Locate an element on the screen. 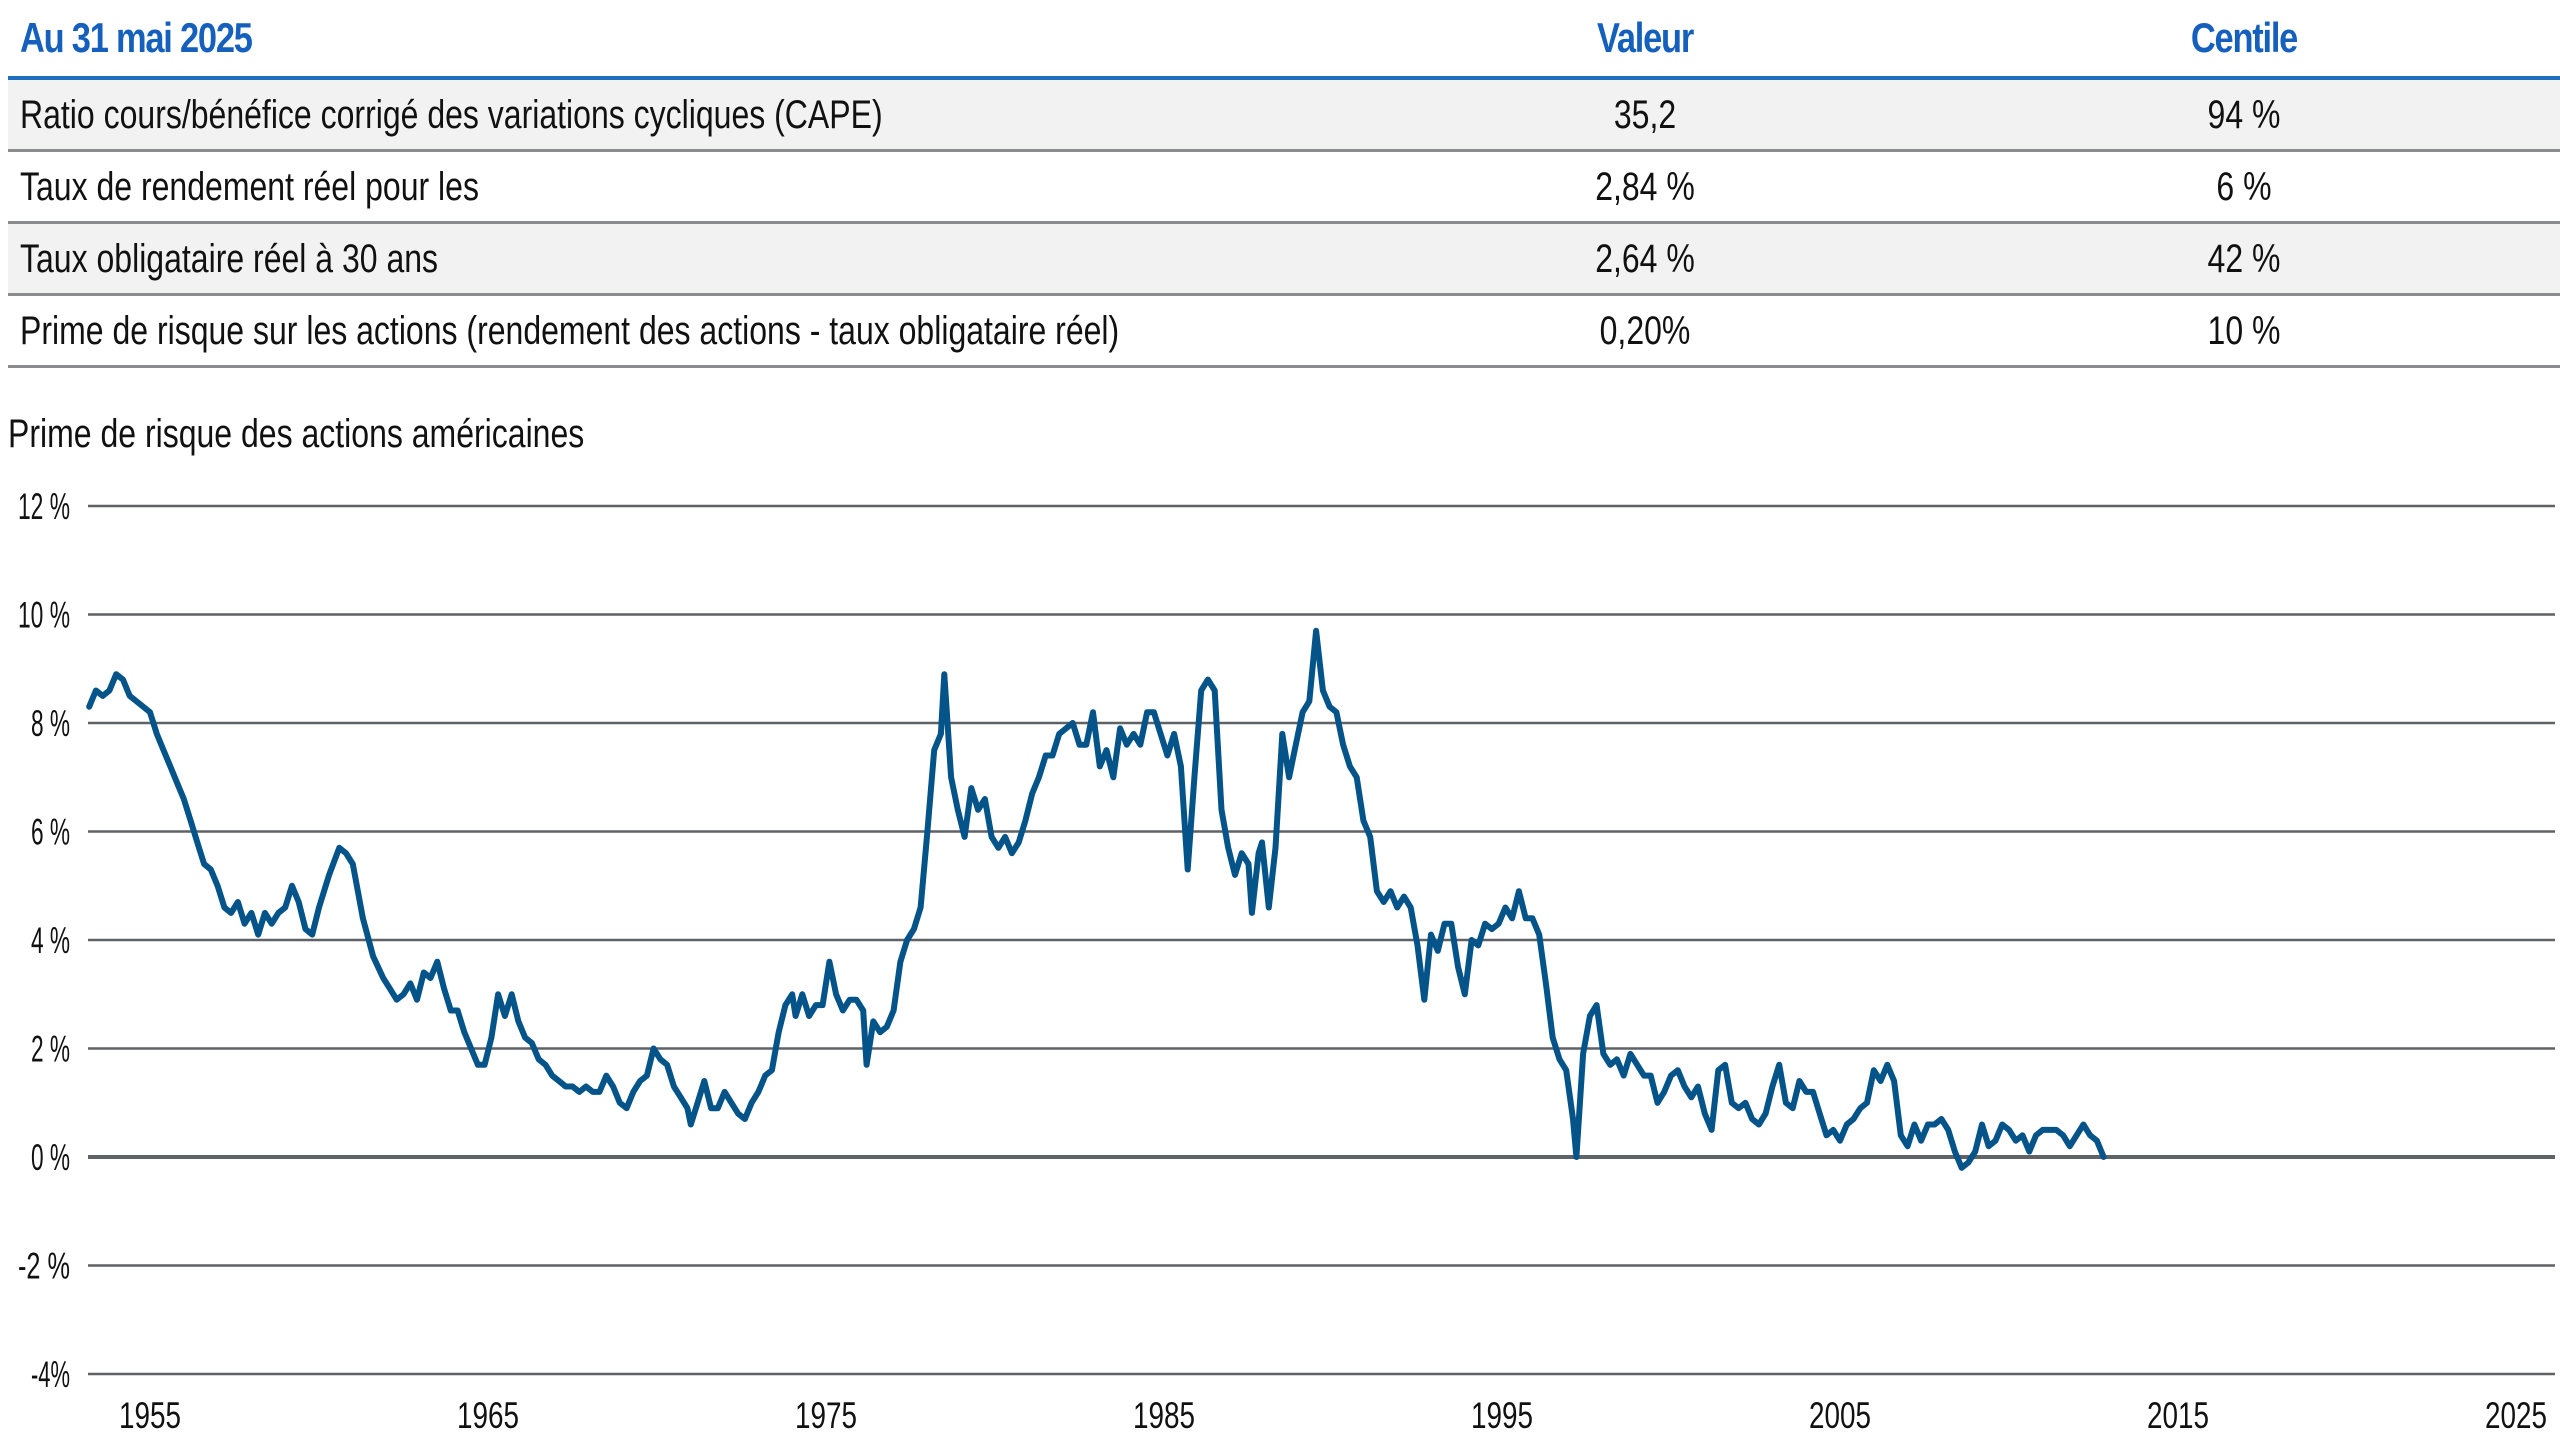 Image resolution: width=2560 pixels, height=1440 pixels. y-tick-label: 4 % is located at coordinates (50, 940).